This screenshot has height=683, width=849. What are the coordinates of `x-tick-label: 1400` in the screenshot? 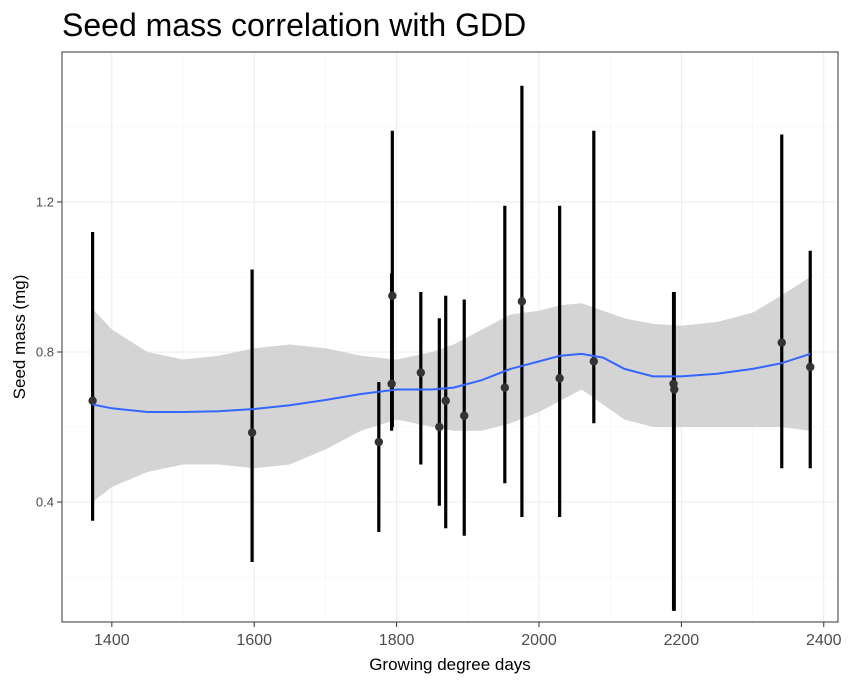 It's located at (112, 640).